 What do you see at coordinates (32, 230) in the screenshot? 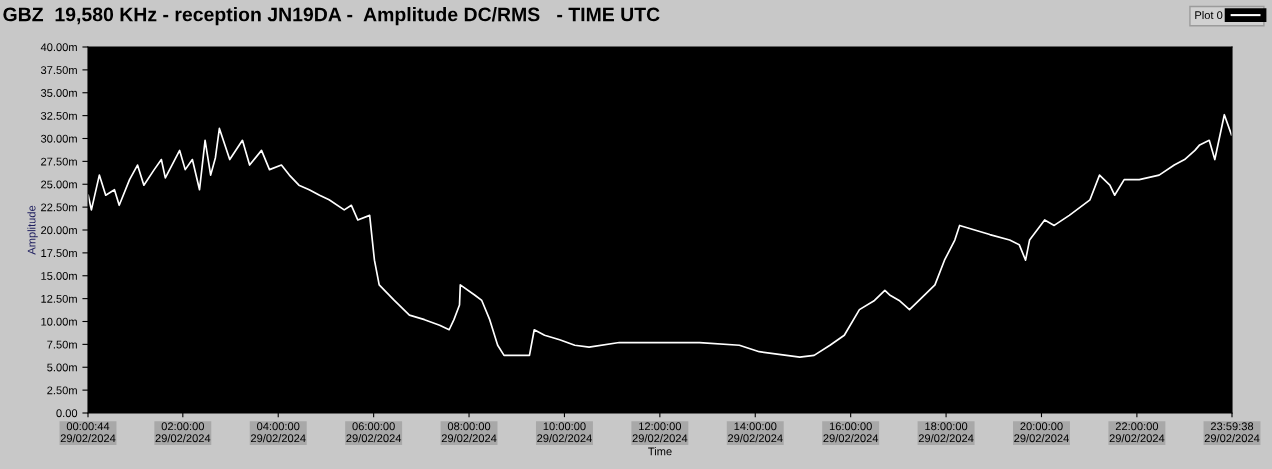
I see `y-axis-title: Amplitude` at bounding box center [32, 230].